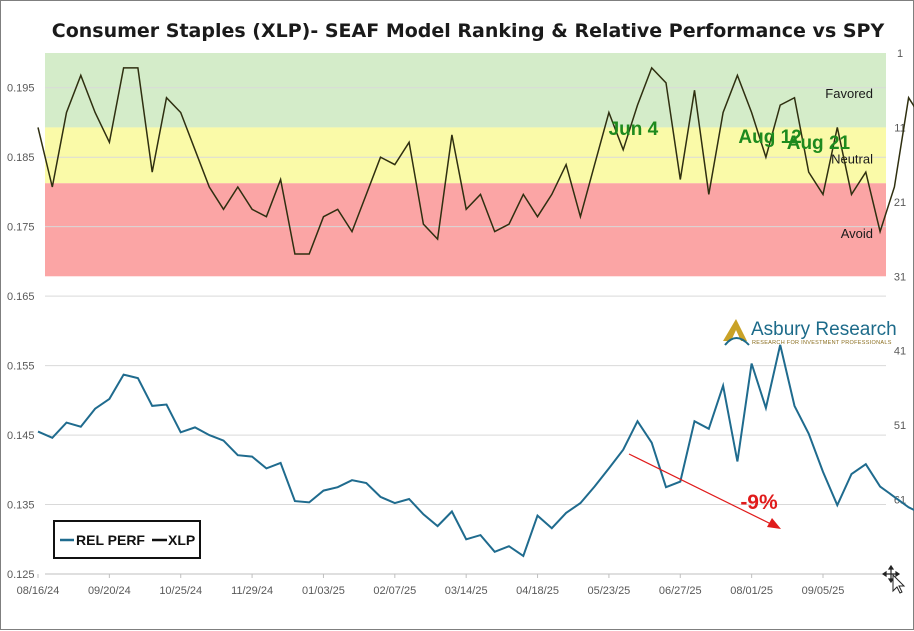 Image resolution: width=914 pixels, height=631 pixels. I want to click on right-tick-label: 21, so click(900, 203).